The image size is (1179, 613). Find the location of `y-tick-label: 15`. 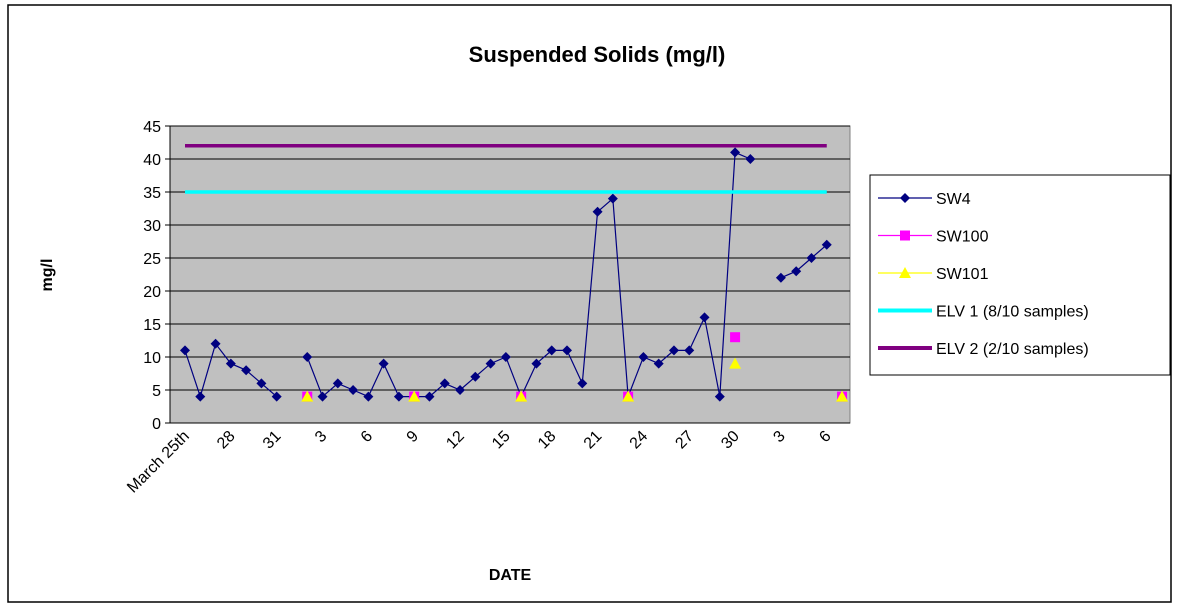

y-tick-label: 15 is located at coordinates (152, 325).